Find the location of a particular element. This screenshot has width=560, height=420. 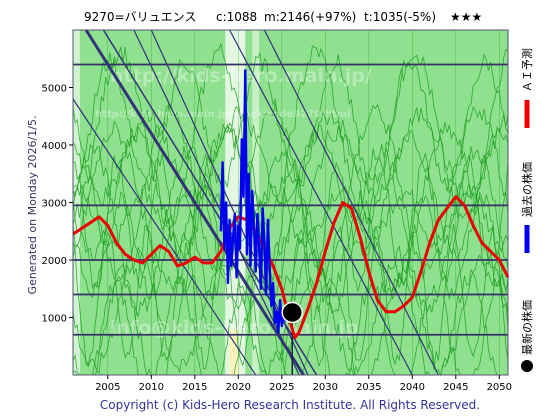

x-tick-label: 2020 is located at coordinates (238, 387).